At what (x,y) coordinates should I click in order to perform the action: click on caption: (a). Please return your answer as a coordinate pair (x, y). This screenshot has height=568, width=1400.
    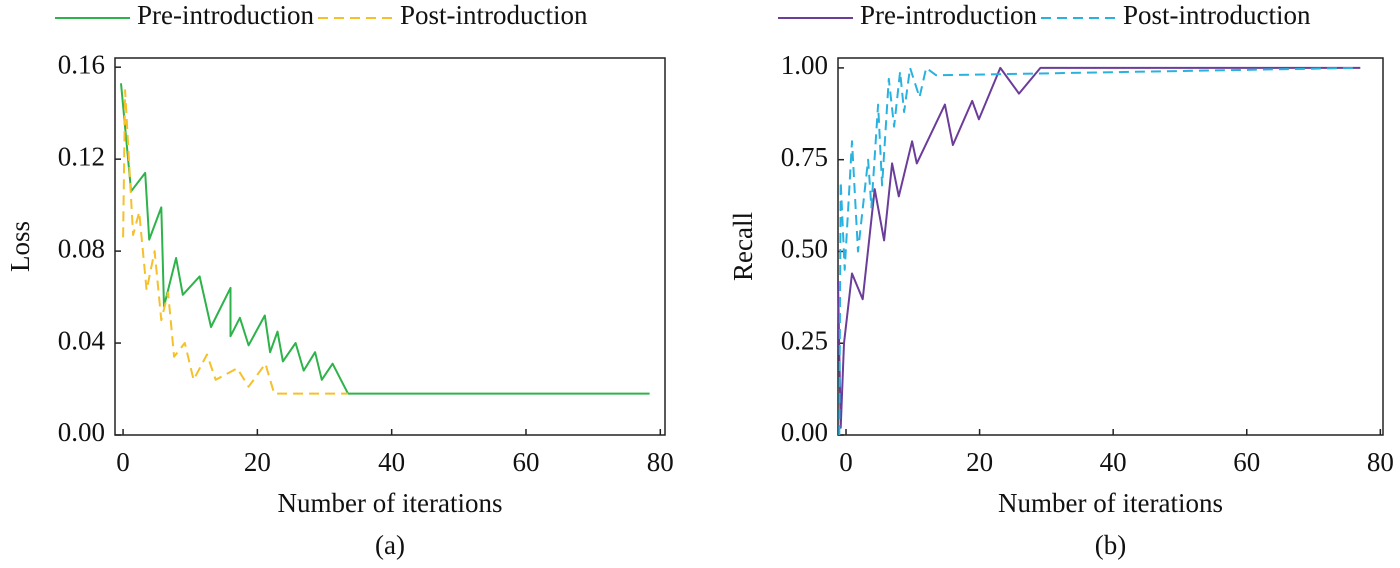
    Looking at the image, I should click on (390, 545).